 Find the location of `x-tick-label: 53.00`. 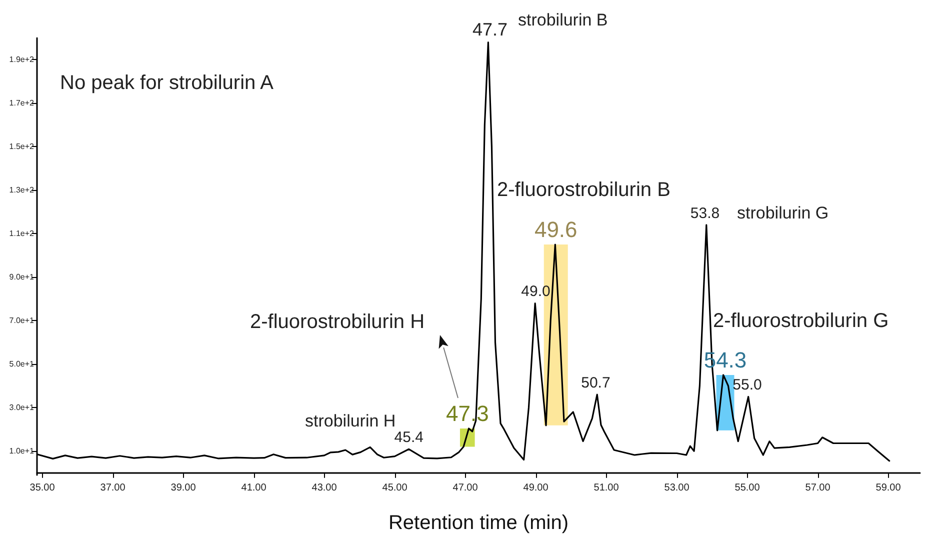

x-tick-label: 53.00 is located at coordinates (677, 488).